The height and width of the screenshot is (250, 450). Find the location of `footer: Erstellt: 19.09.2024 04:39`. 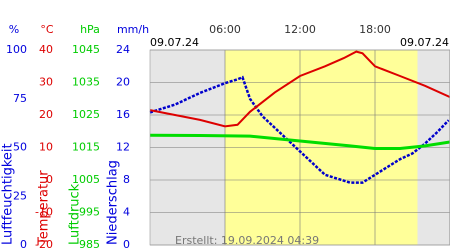

footer: Erstellt: 19.09.2024 04:39 is located at coordinates (247, 240).